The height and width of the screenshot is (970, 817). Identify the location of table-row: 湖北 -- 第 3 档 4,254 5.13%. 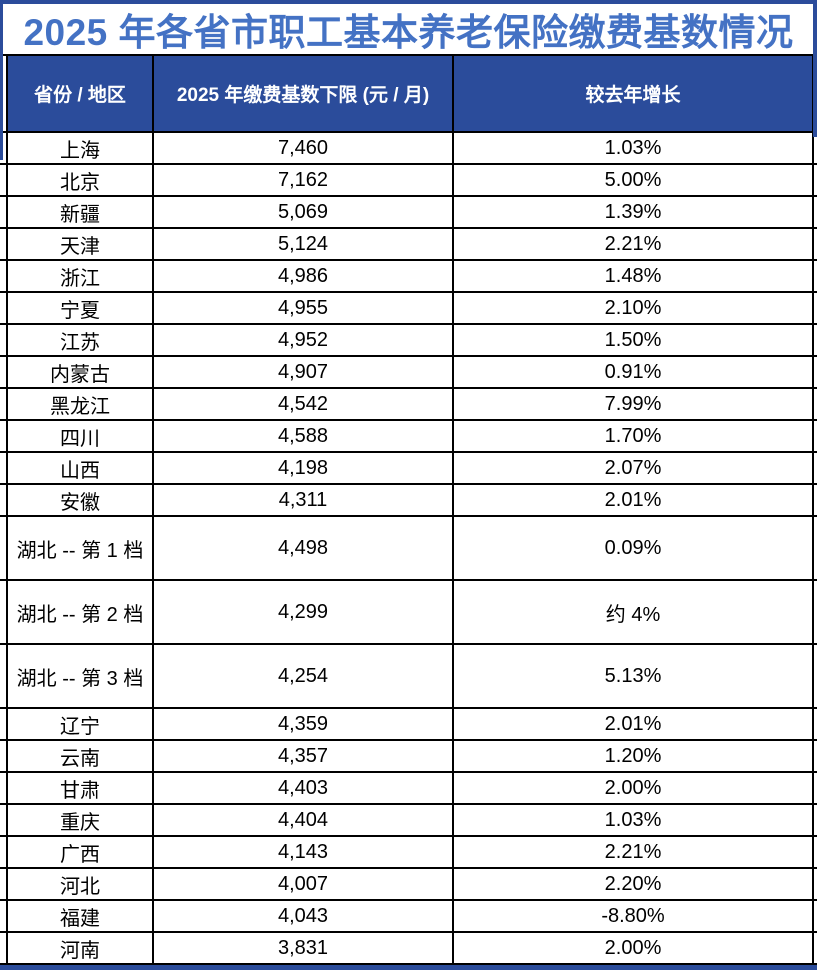
(408, 677).